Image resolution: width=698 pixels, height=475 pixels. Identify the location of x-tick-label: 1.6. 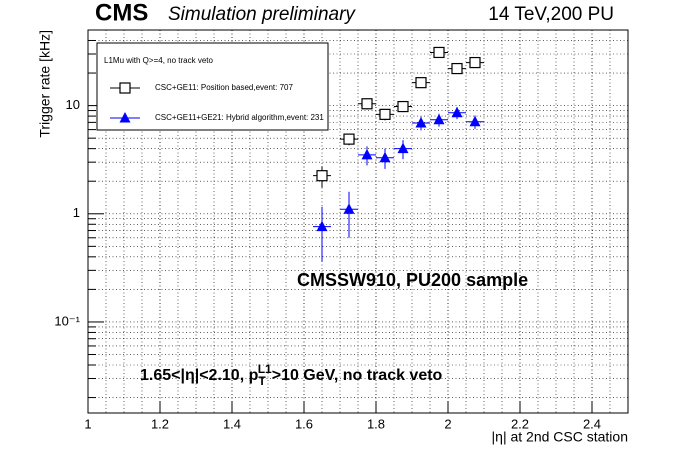
(304, 423).